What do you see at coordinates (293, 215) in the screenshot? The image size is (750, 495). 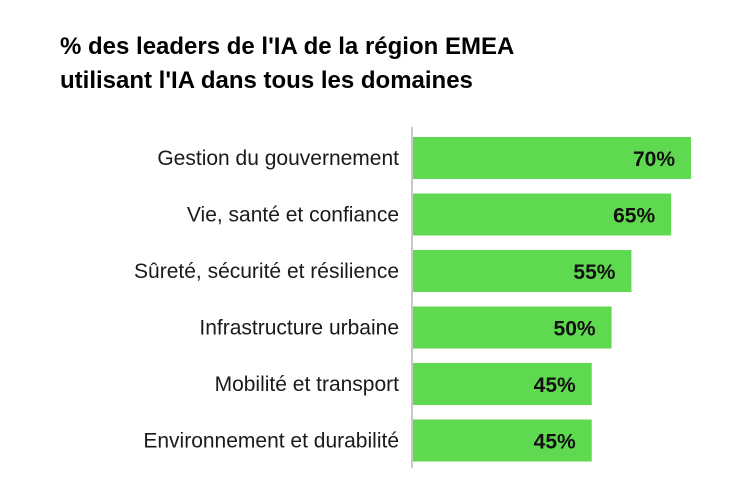 I see `category-label-1: Vie, santé et confiance` at bounding box center [293, 215].